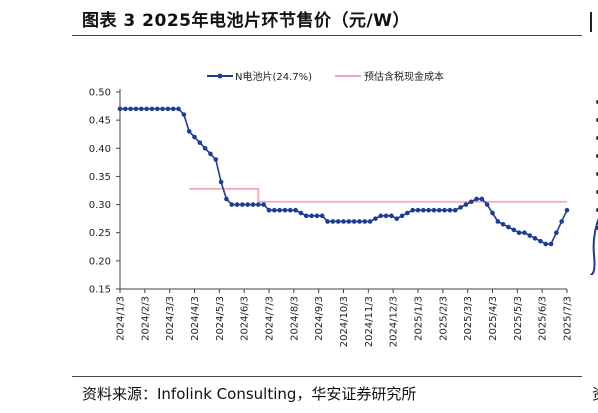  Describe the element at coordinates (273, 76) in the screenshot. I see `legend-n-label: N电池片(24.7%)` at that location.